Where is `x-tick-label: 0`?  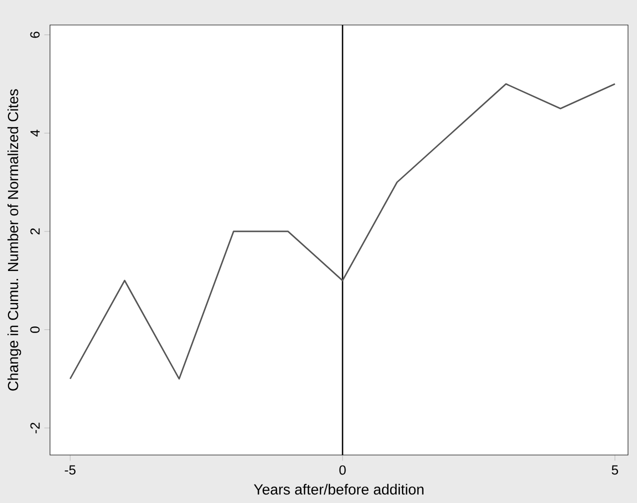 x-tick-label: 0 is located at coordinates (342, 470).